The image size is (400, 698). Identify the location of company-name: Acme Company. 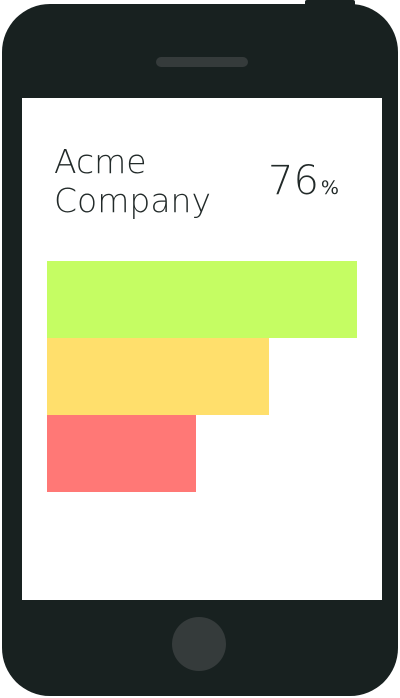
(132, 181).